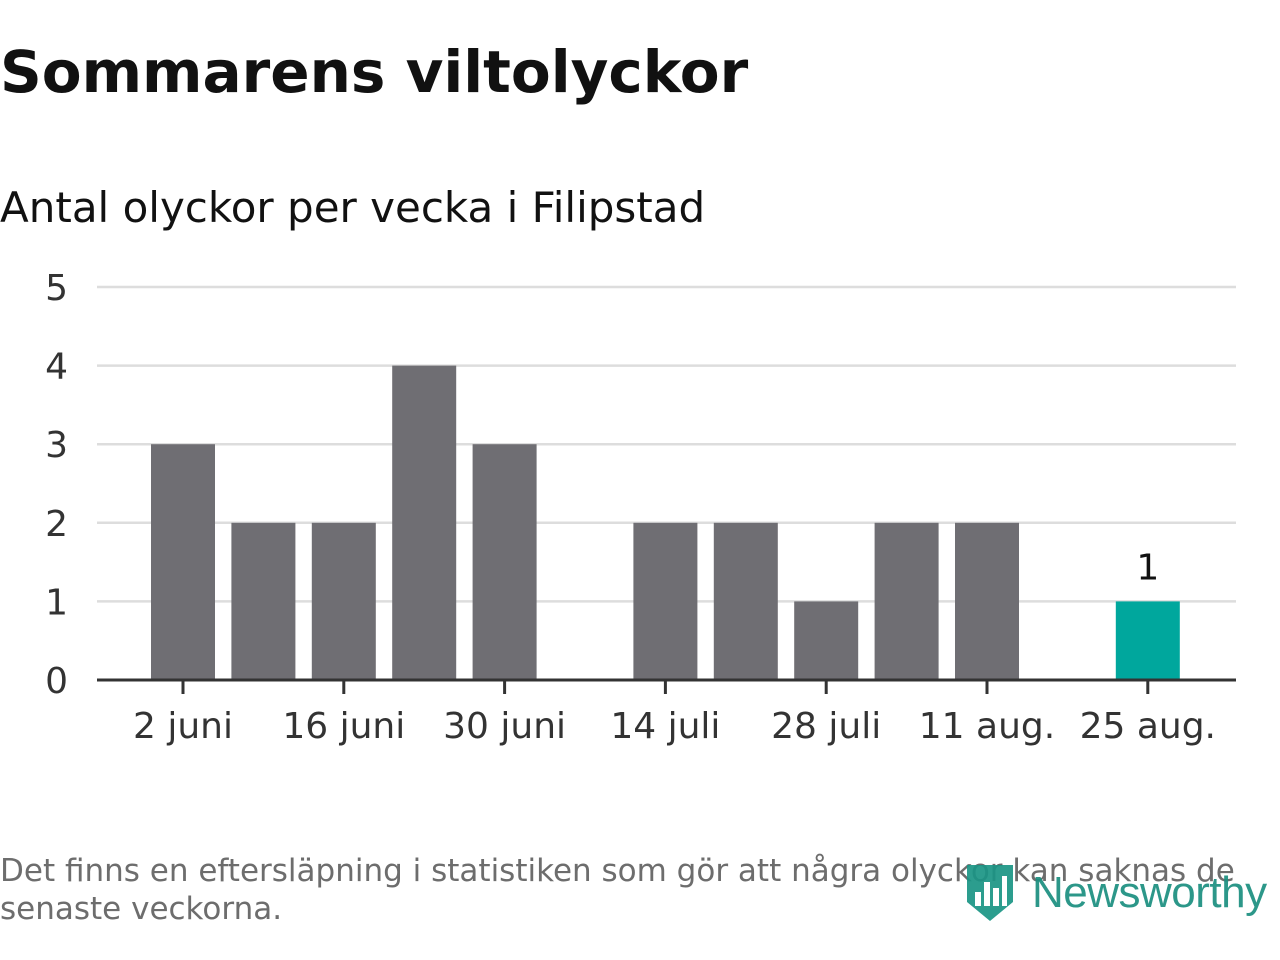 This screenshot has height=960, width=1280. Describe the element at coordinates (1147, 640) in the screenshot. I see `bar-25-aug` at that location.